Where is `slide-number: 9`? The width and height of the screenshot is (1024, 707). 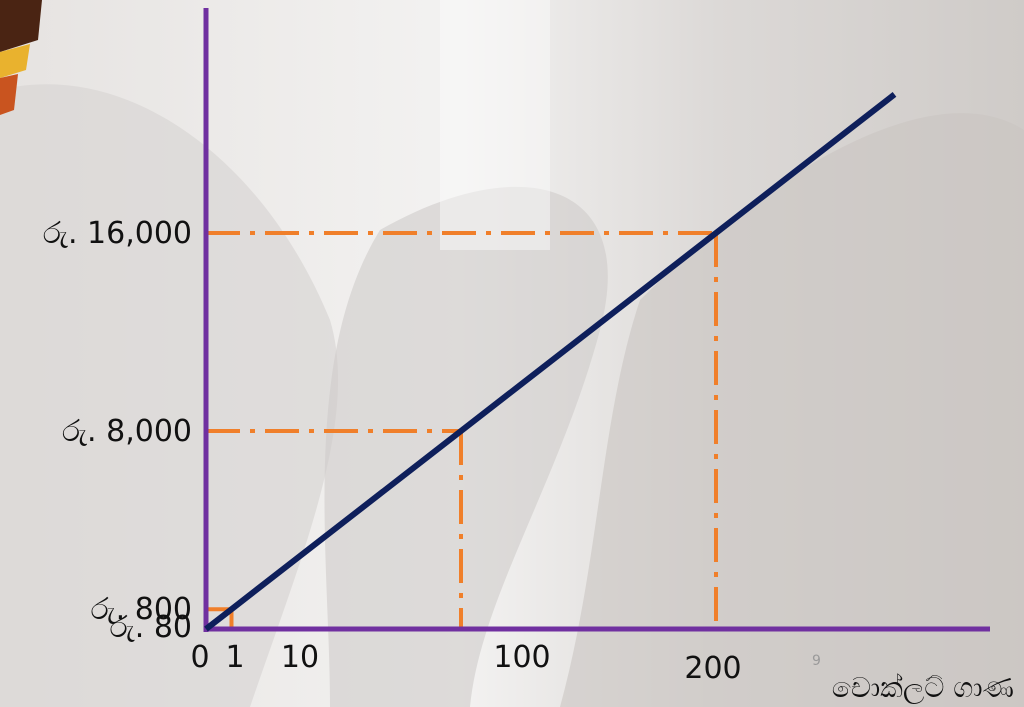
slide-number: 9 is located at coordinates (816, 661).